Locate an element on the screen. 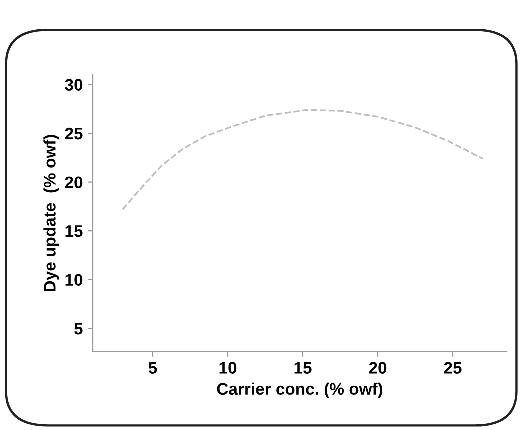 Image resolution: width=523 pixels, height=430 pixels. y-tick-label: 30 is located at coordinates (74, 85).